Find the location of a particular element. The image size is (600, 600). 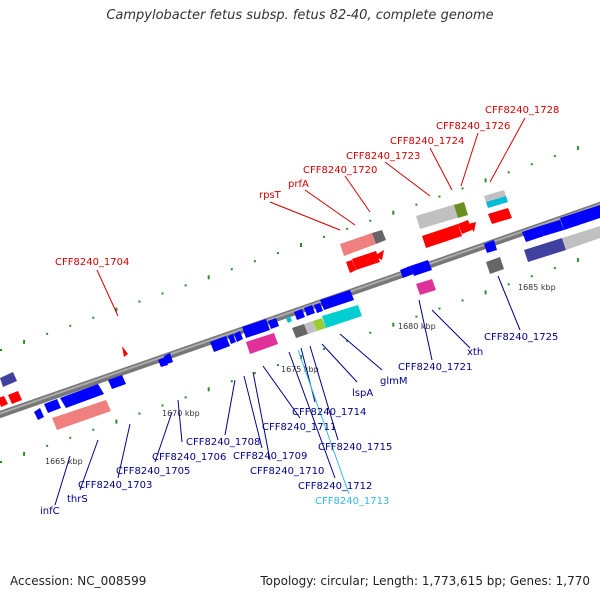

gene-label-top: CFF8240_1726 is located at coordinates (473, 126).